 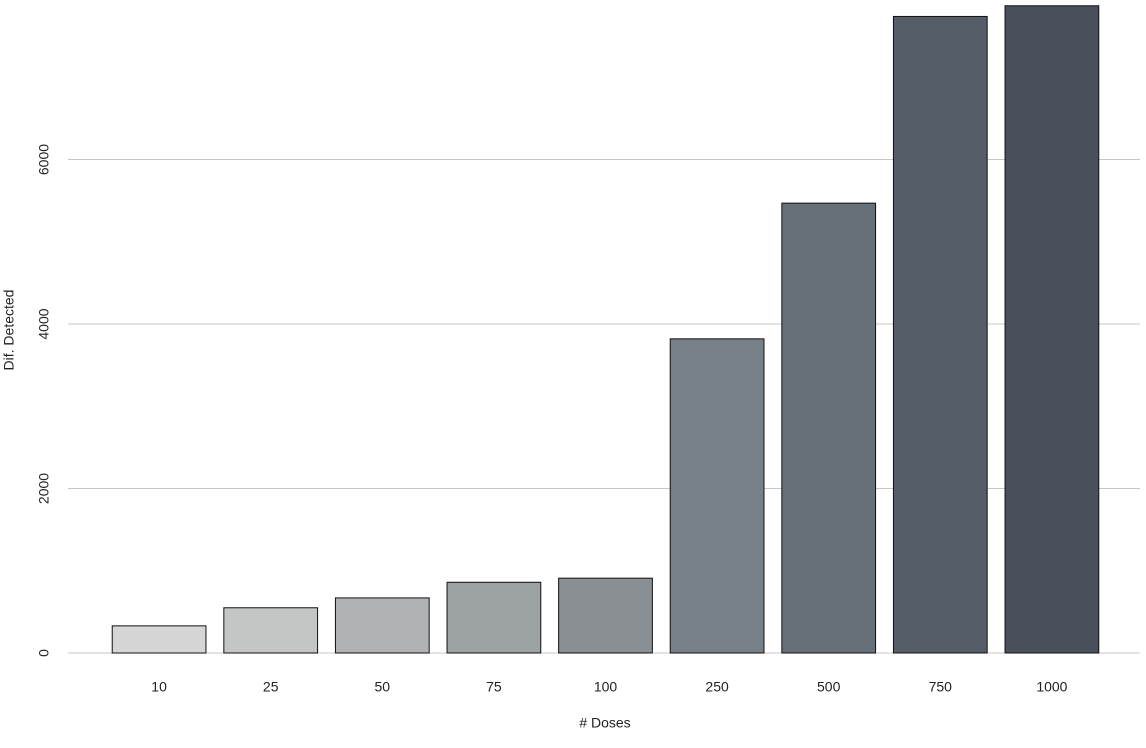 I want to click on y-axis-label: Dif. Detected, so click(x=9, y=330).